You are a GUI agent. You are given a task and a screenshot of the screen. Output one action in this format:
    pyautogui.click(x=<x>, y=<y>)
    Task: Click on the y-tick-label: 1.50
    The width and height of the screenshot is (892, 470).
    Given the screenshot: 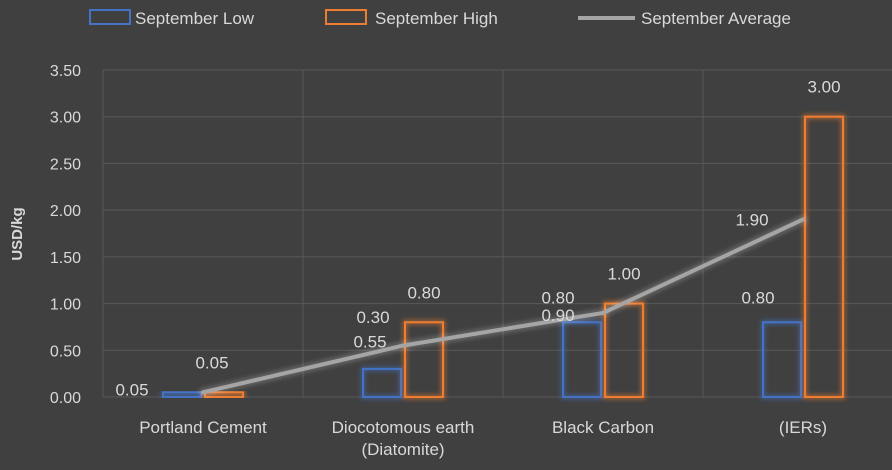 What is the action you would take?
    pyautogui.click(x=65, y=258)
    